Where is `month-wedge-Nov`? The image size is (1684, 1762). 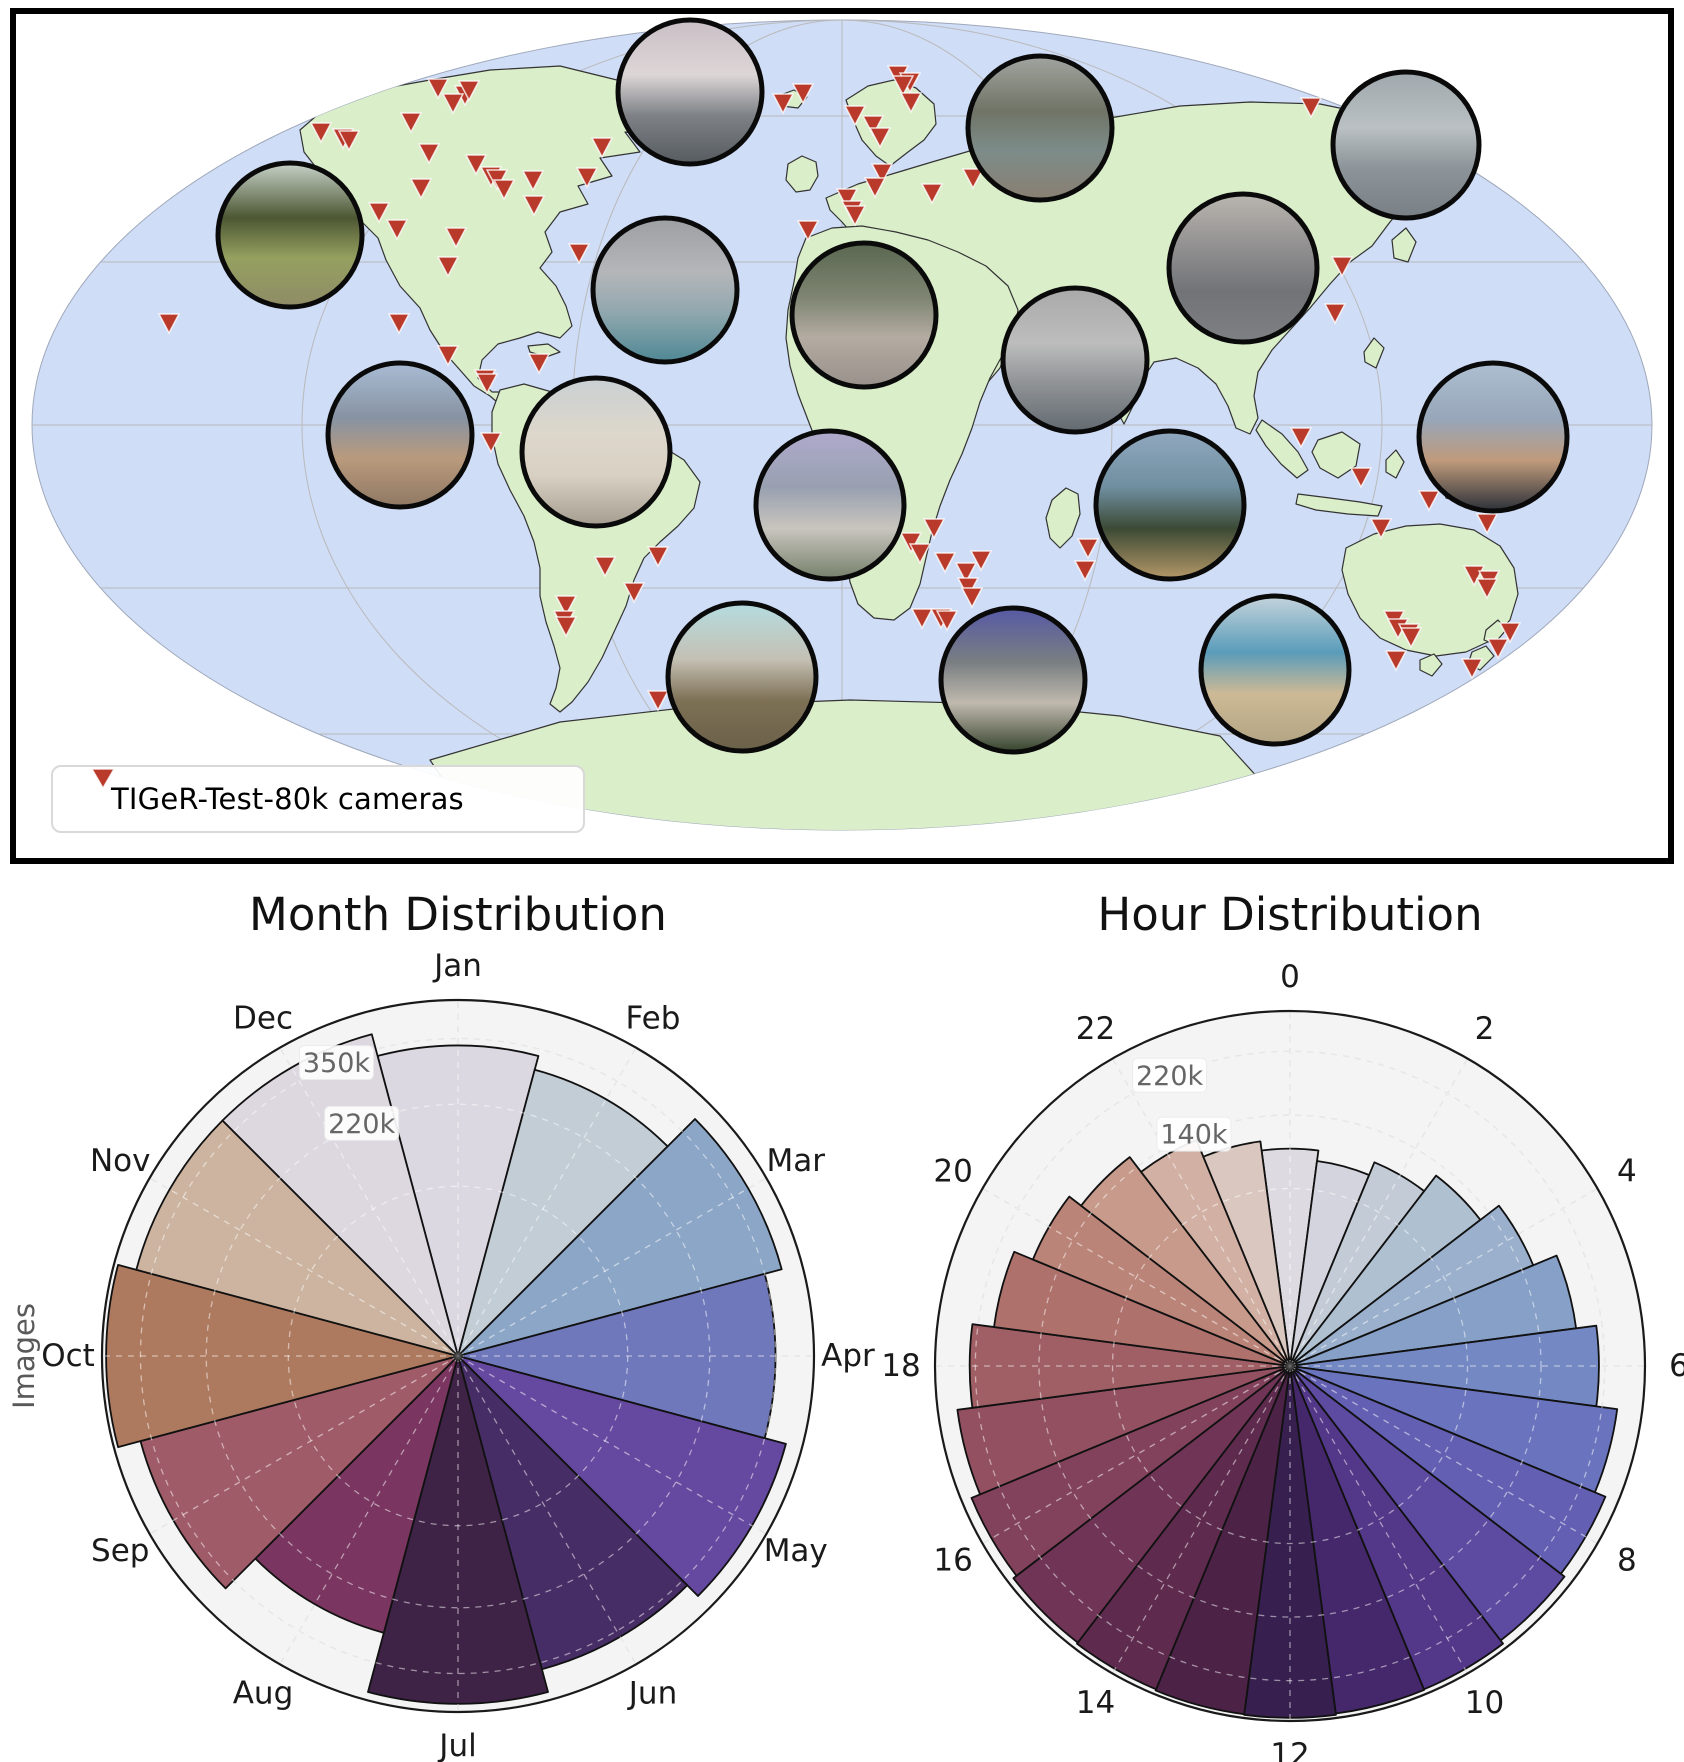 month-wedge-Nov is located at coordinates (297, 1238).